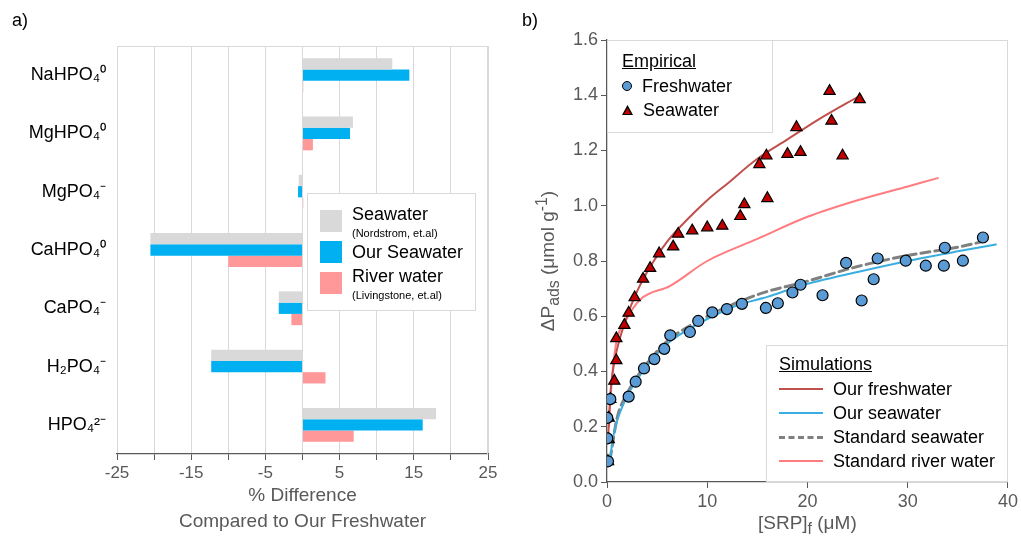 This screenshot has width=1021, height=546. What do you see at coordinates (825, 364) in the screenshot?
I see `text: Simulations` at bounding box center [825, 364].